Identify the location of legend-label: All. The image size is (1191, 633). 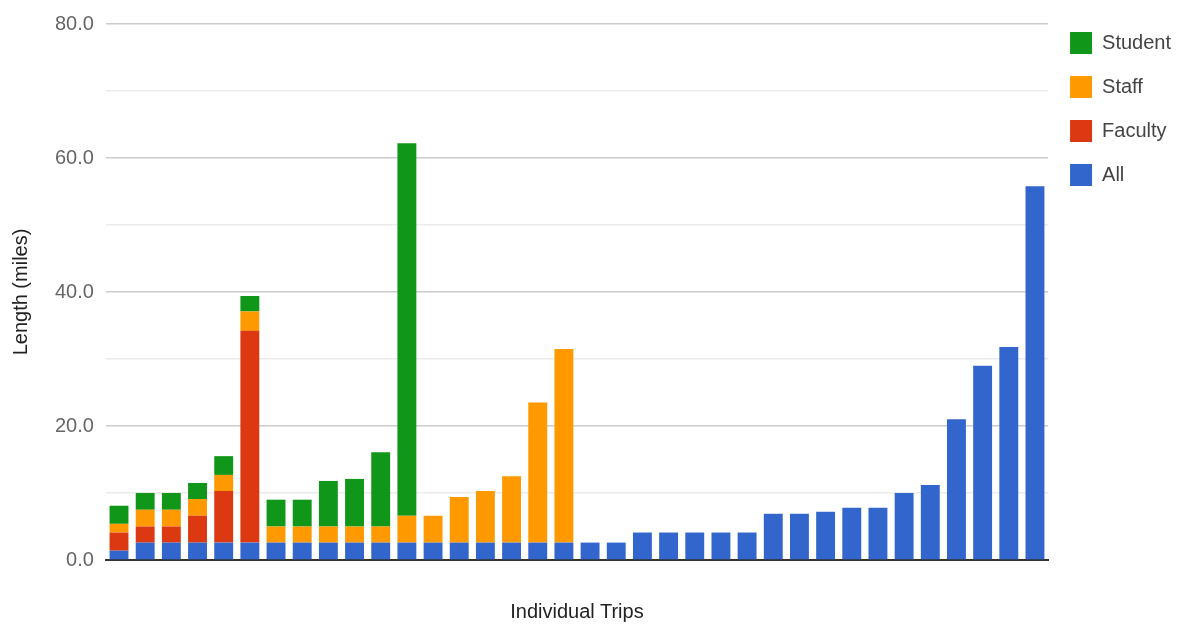
(1113, 173).